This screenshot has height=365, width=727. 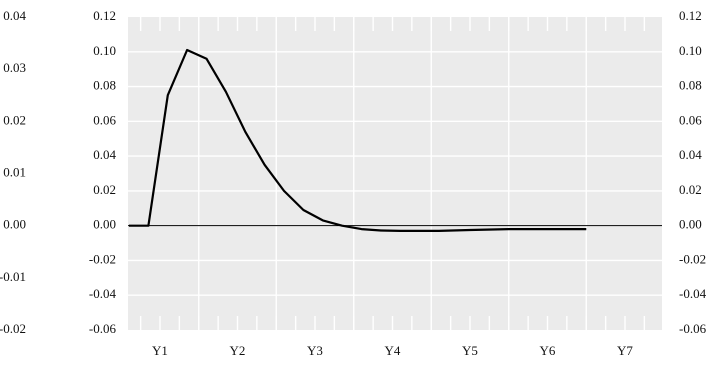 I want to click on x-tick-label: Y4, so click(x=393, y=350).